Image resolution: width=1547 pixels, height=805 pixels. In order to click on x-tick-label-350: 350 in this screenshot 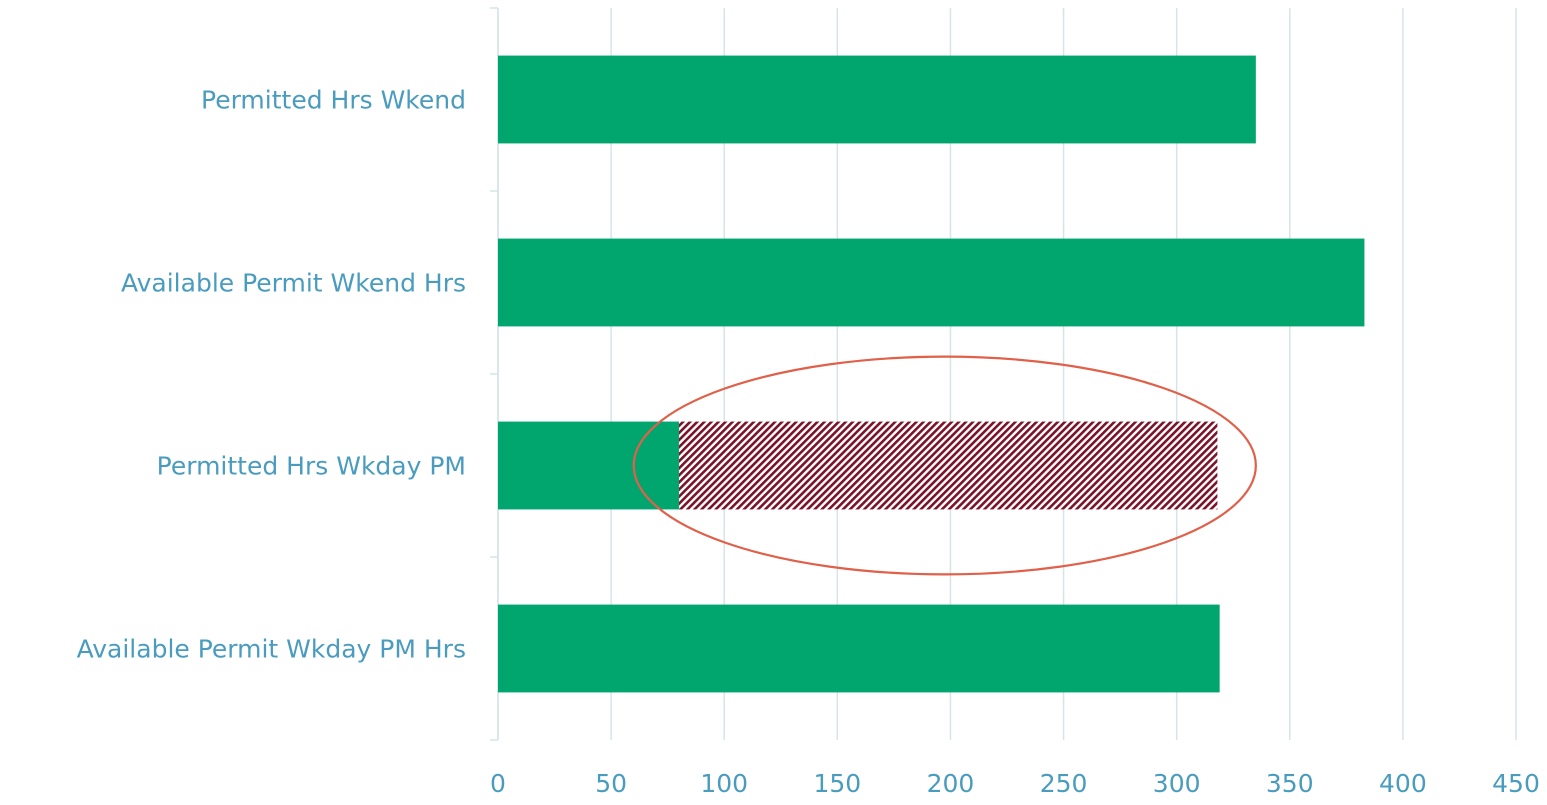, I will do `click(1290, 783)`.